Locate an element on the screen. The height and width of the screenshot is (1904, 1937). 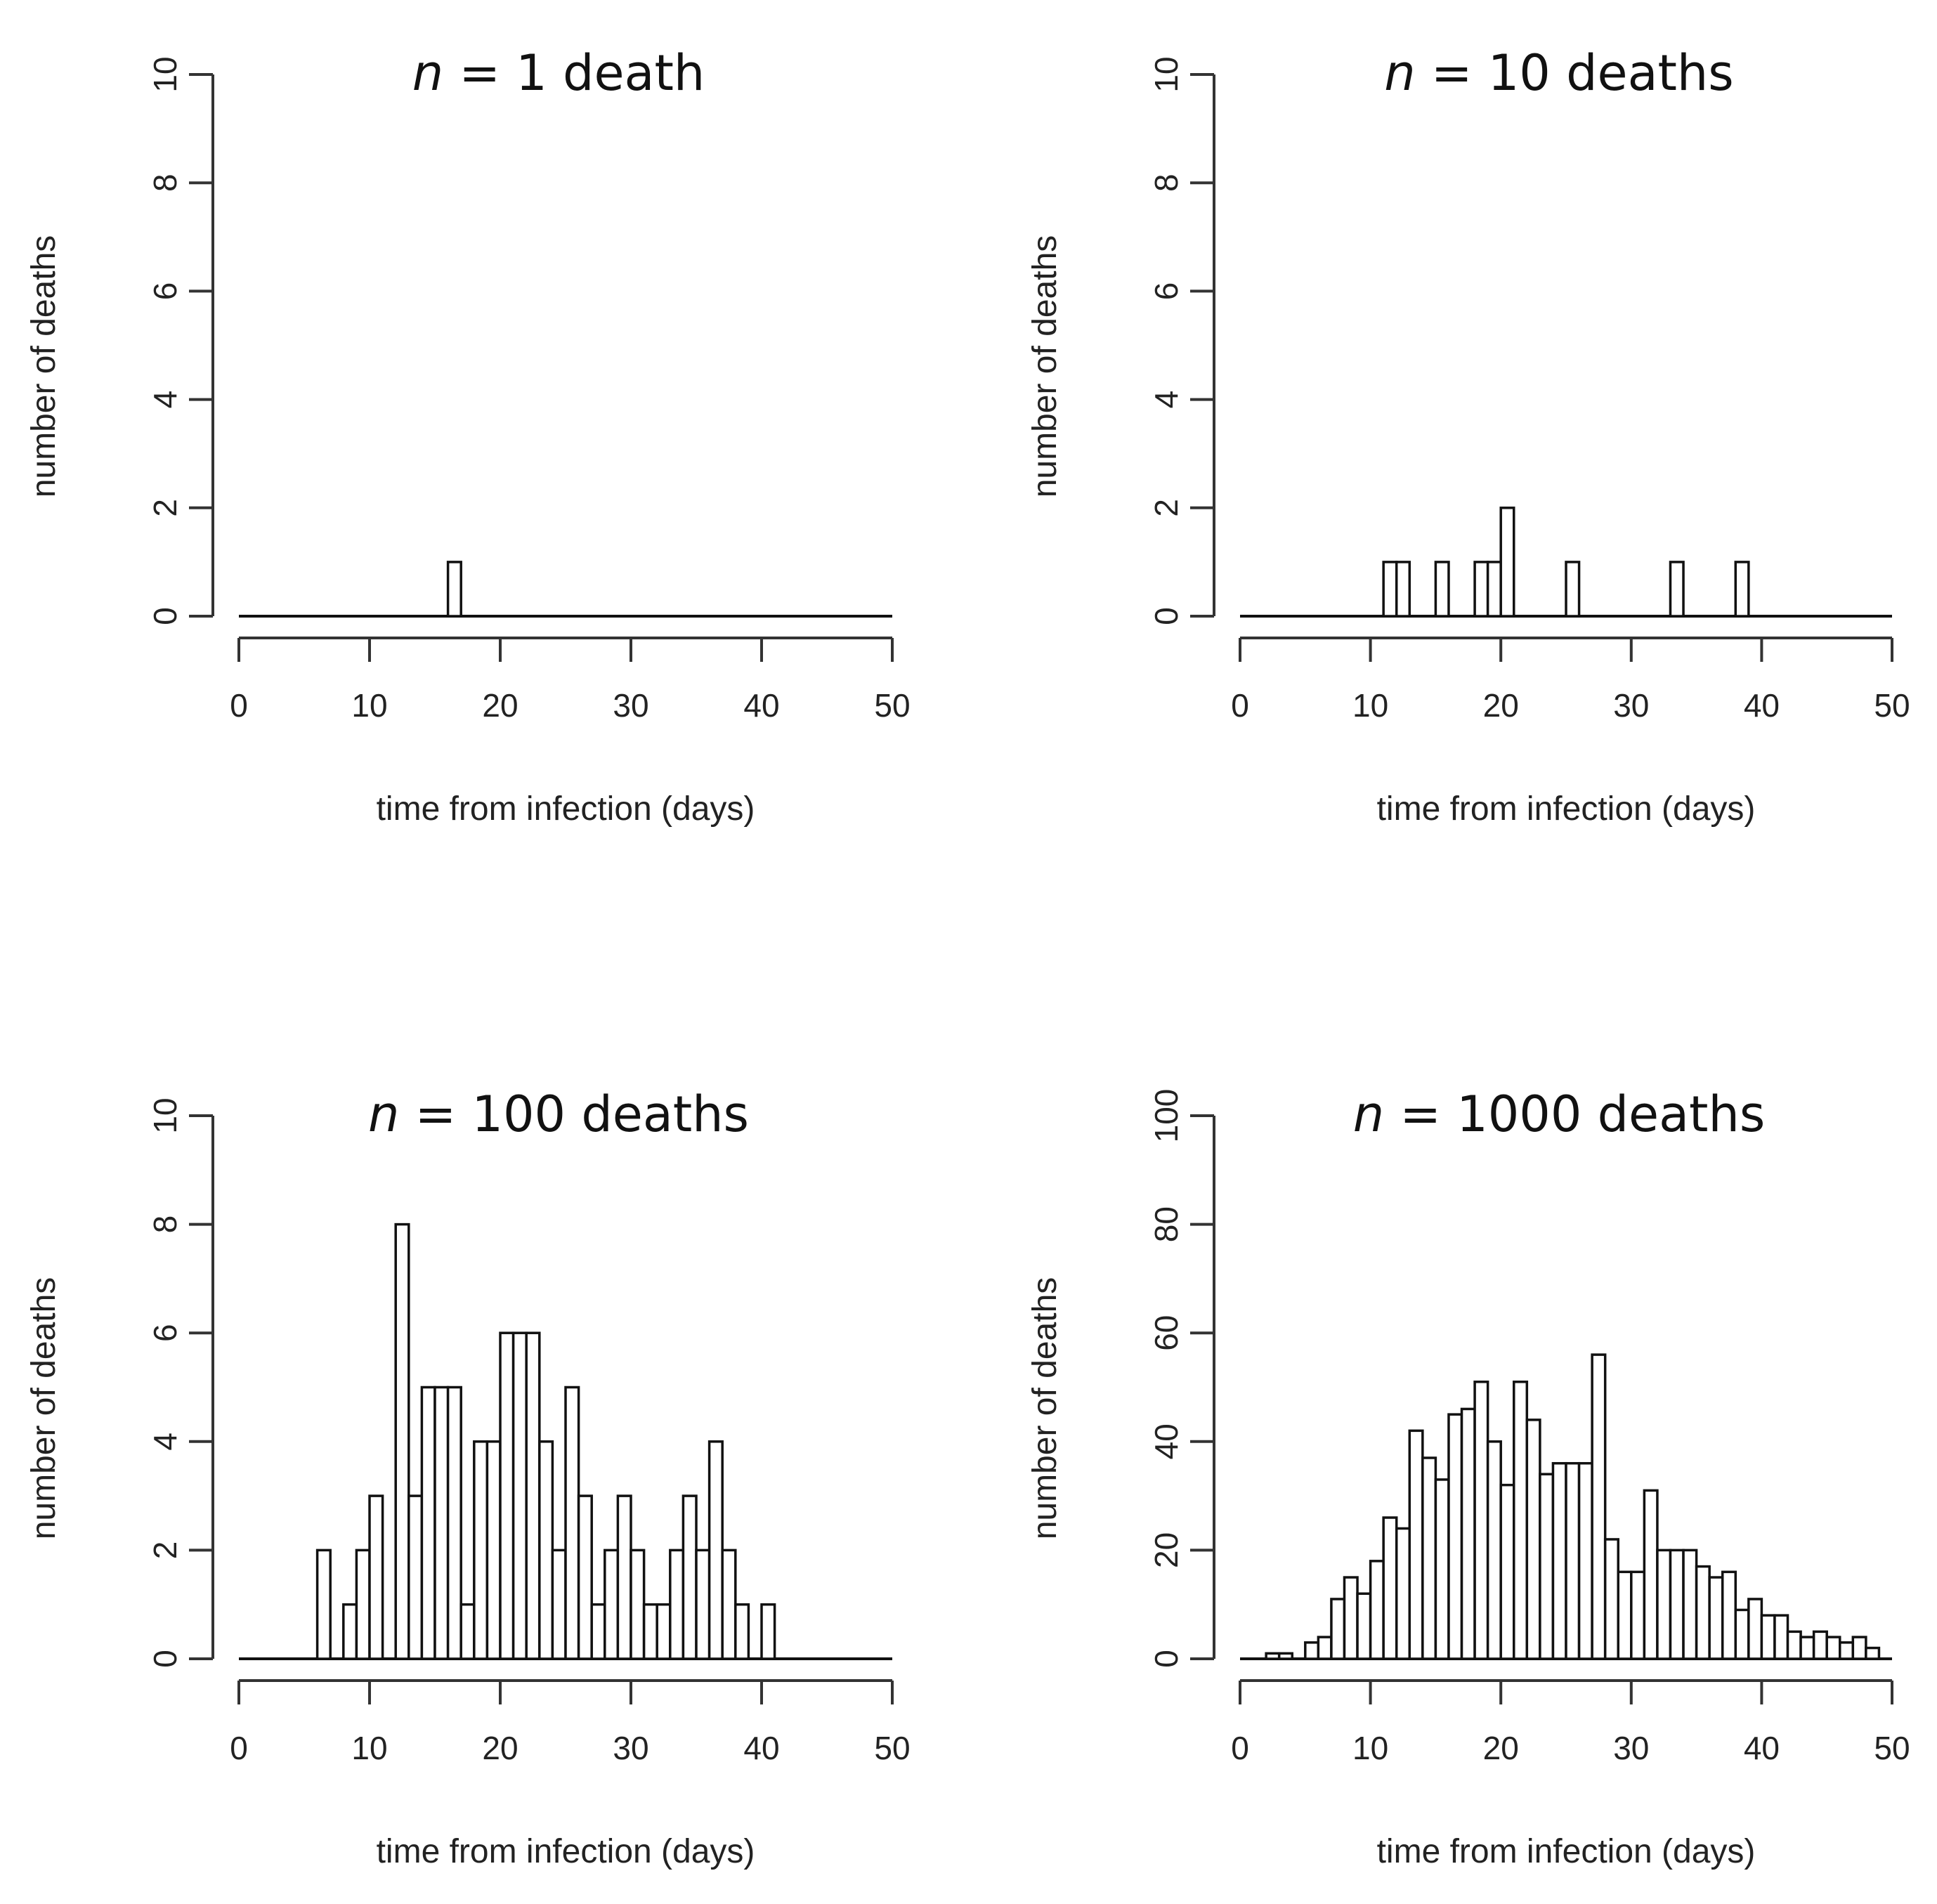
chart-title-text: = 1 death is located at coordinates (574, 73).